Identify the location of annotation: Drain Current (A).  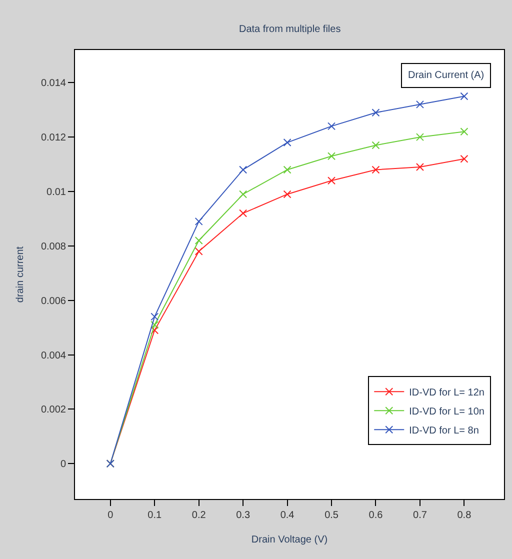
(446, 75).